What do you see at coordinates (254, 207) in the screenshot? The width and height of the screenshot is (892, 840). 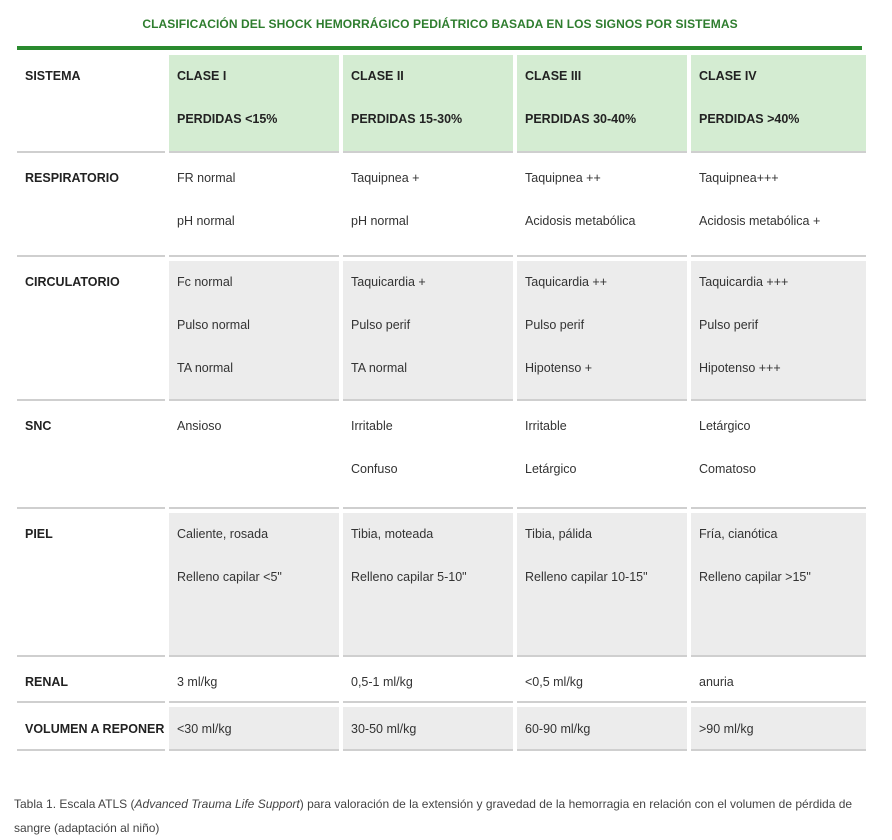 I see `table-cell: FR normal pH normal` at bounding box center [254, 207].